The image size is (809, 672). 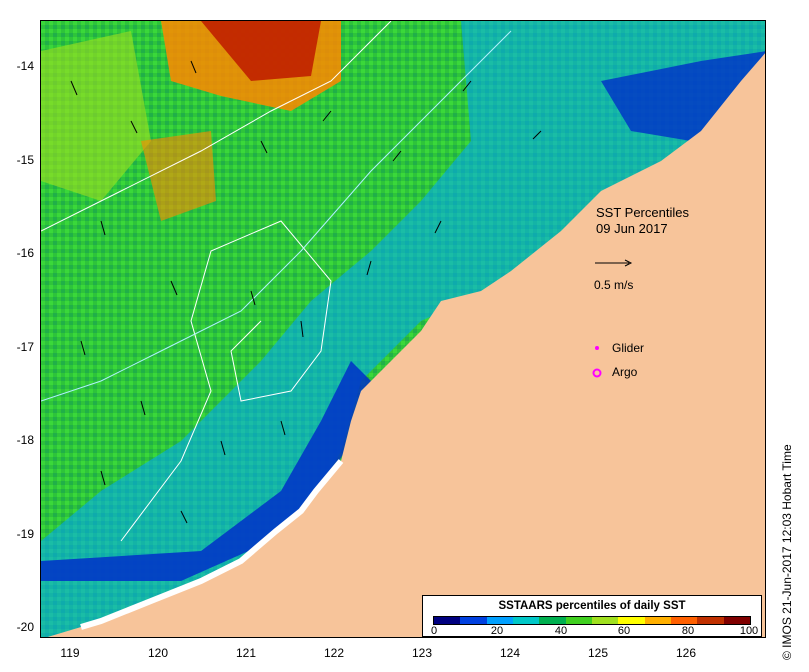 What do you see at coordinates (70, 653) in the screenshot?
I see `lon-tick: 119` at bounding box center [70, 653].